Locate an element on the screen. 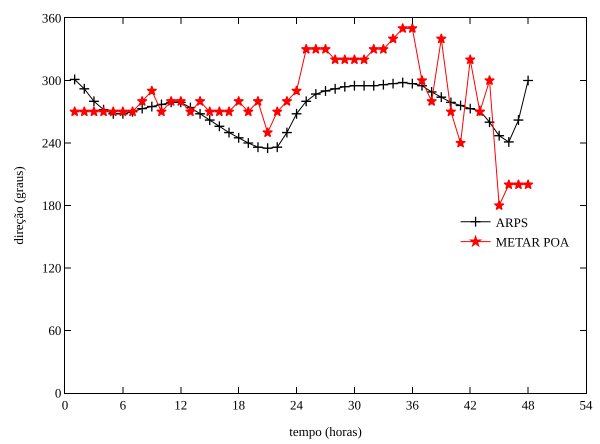  x-tick-label: 42 is located at coordinates (470, 405).